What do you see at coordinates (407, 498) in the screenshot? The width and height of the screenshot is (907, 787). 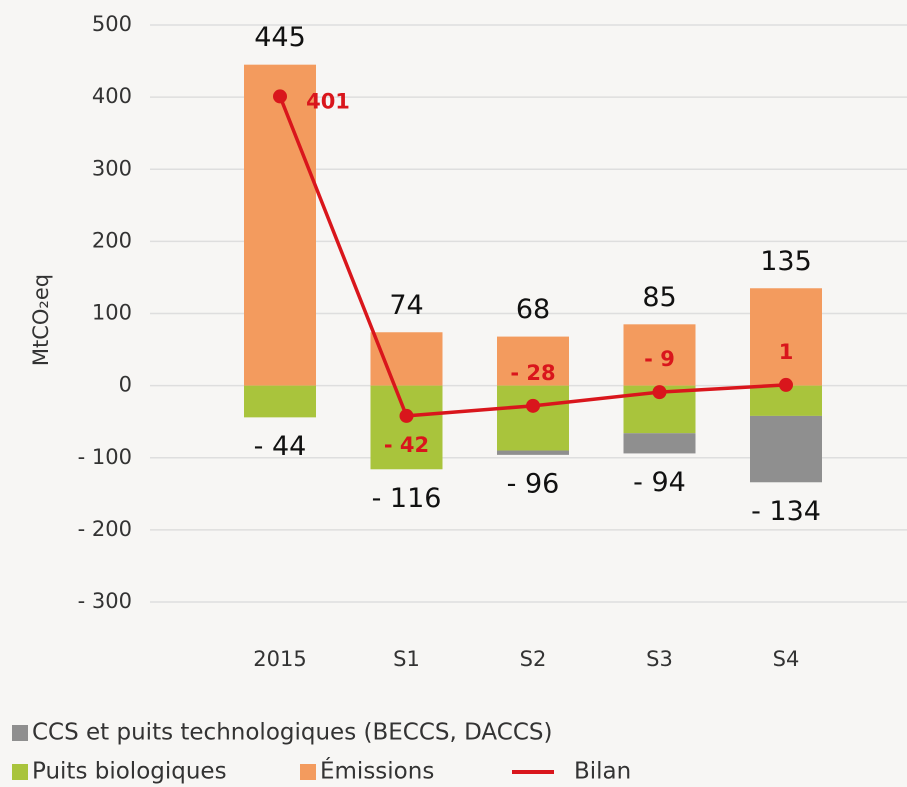 I see `total-label: - 116` at bounding box center [407, 498].